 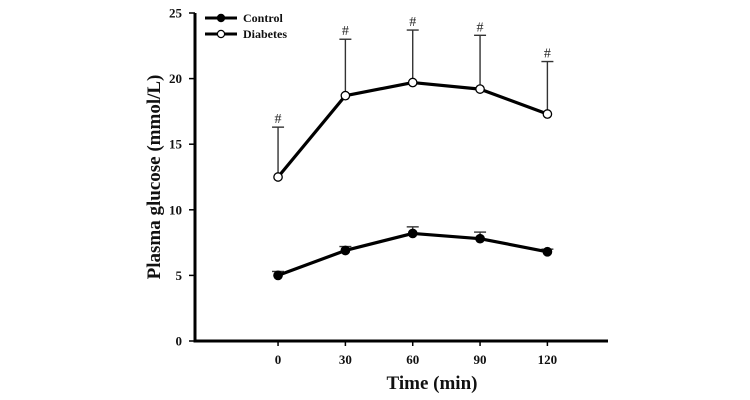 What do you see at coordinates (278, 359) in the screenshot?
I see `x-tick-label: 0` at bounding box center [278, 359].